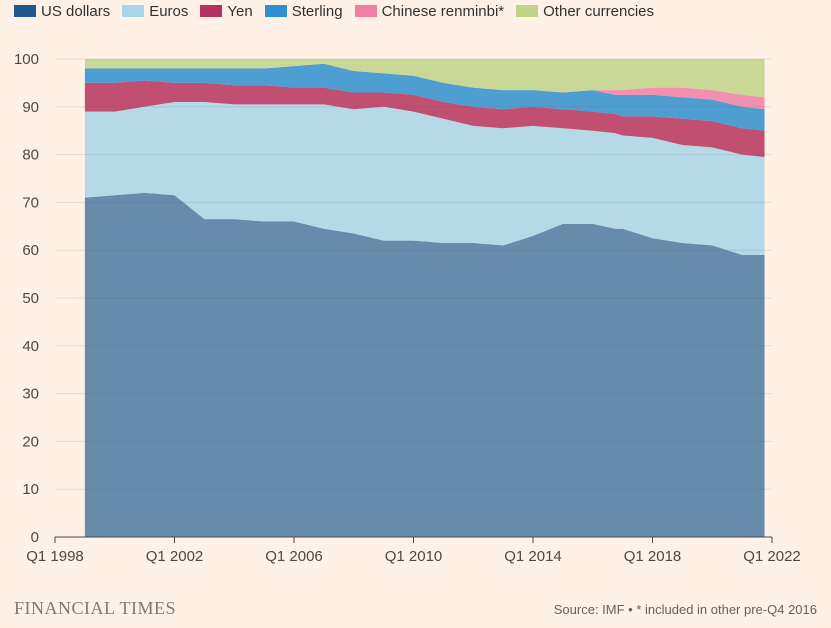 This screenshot has width=831, height=628. I want to click on legend-label: Sterling, so click(317, 11).